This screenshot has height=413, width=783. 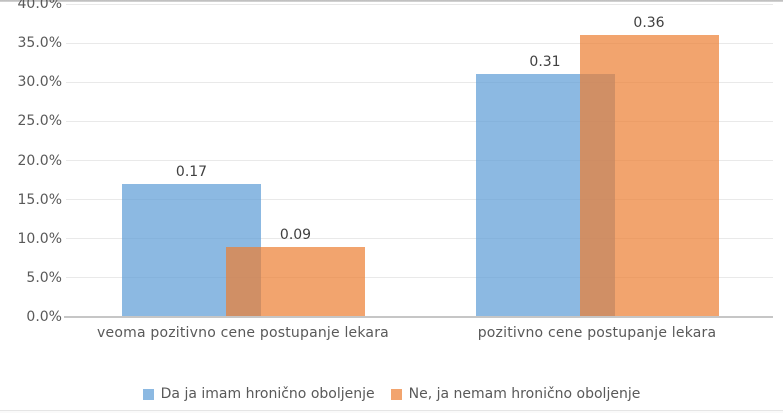 I want to click on value-label-series1-cat1: 0.17, so click(x=191, y=171).